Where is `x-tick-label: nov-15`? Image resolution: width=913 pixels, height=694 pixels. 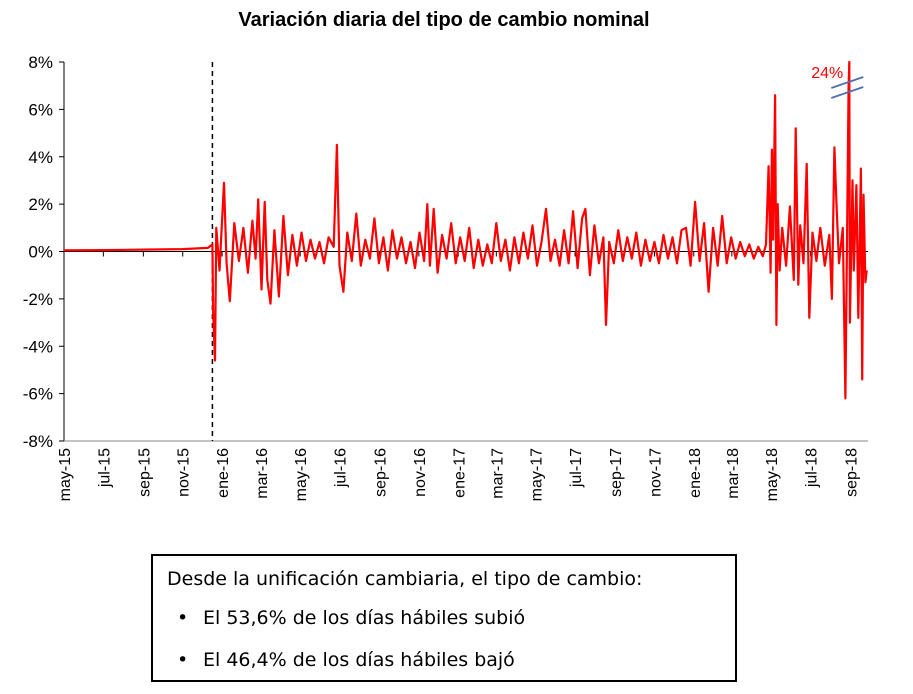 x-tick-label: nov-15 is located at coordinates (184, 472).